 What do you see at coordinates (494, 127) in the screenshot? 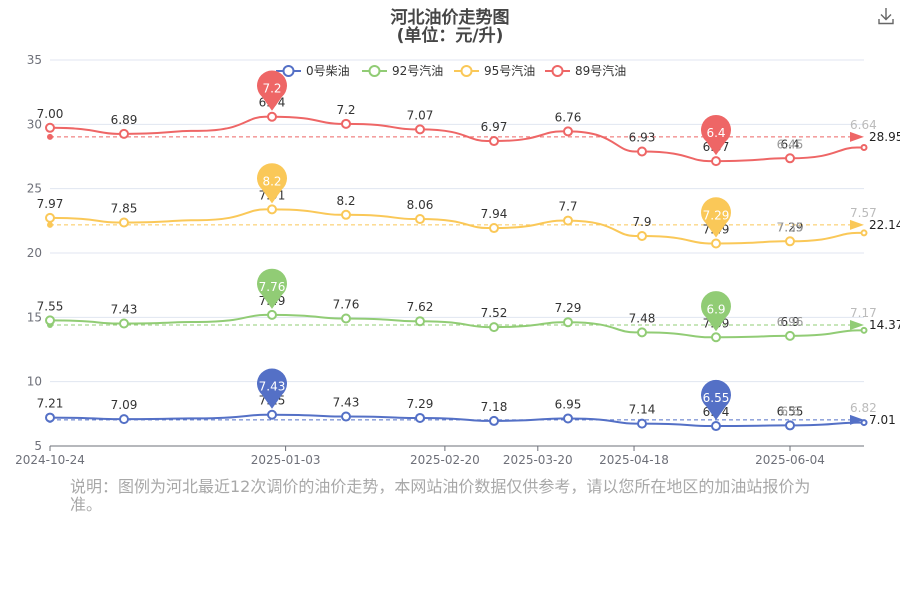
I see `data-label: 6.97` at bounding box center [494, 127].